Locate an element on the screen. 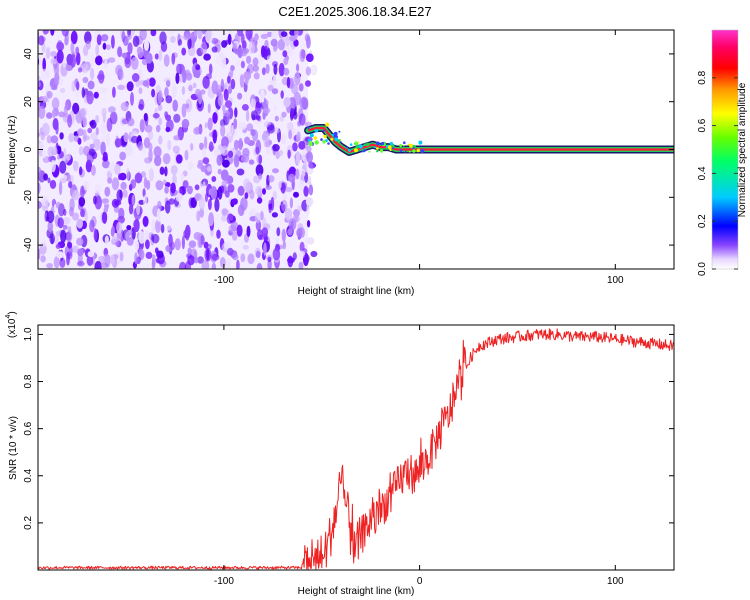  snr-y-tick-label: 0.6 is located at coordinates (28, 428).